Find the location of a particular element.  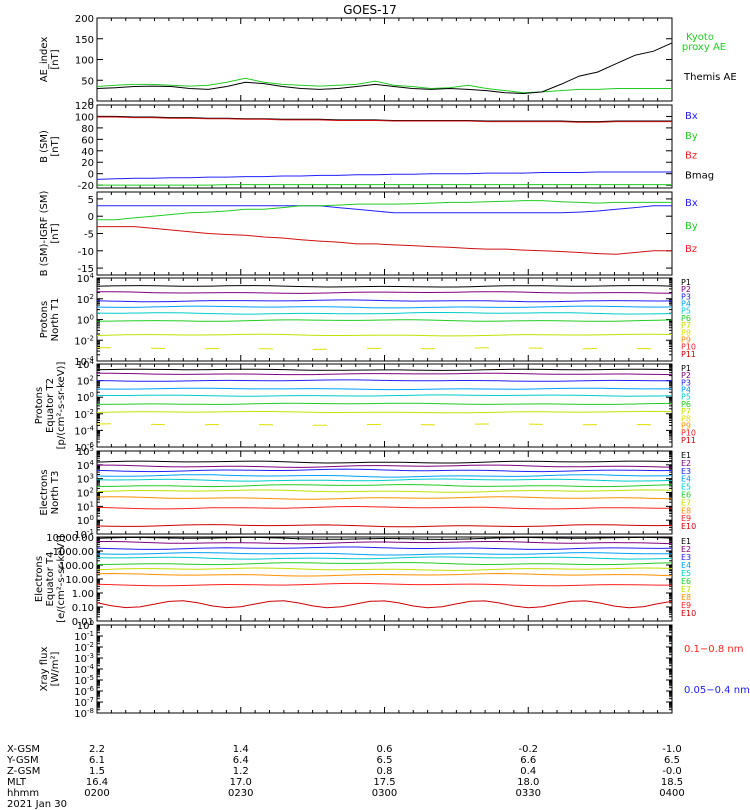

y-axis-label: [nT] is located at coordinates (55, 146).